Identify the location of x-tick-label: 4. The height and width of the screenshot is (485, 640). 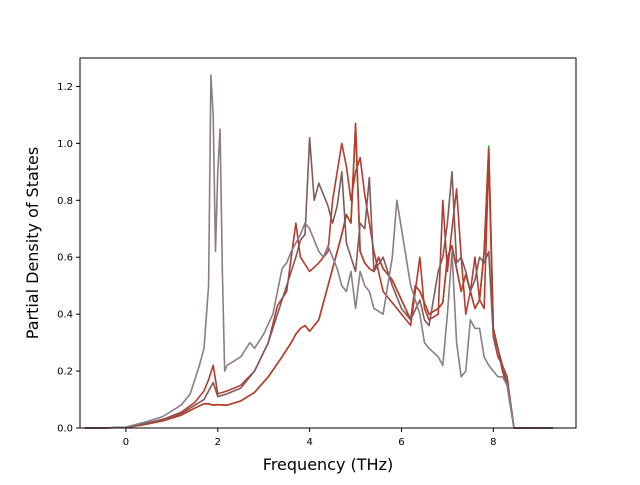
(309, 442).